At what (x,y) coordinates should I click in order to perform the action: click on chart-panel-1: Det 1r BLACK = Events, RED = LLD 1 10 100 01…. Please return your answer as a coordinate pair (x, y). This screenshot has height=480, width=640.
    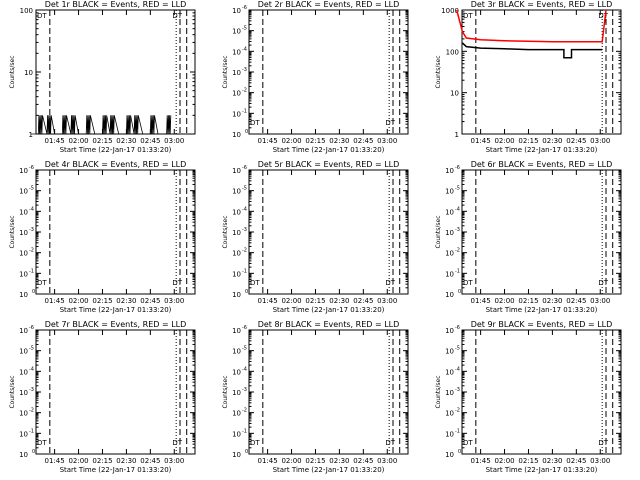
    Looking at the image, I should click on (102, 77).